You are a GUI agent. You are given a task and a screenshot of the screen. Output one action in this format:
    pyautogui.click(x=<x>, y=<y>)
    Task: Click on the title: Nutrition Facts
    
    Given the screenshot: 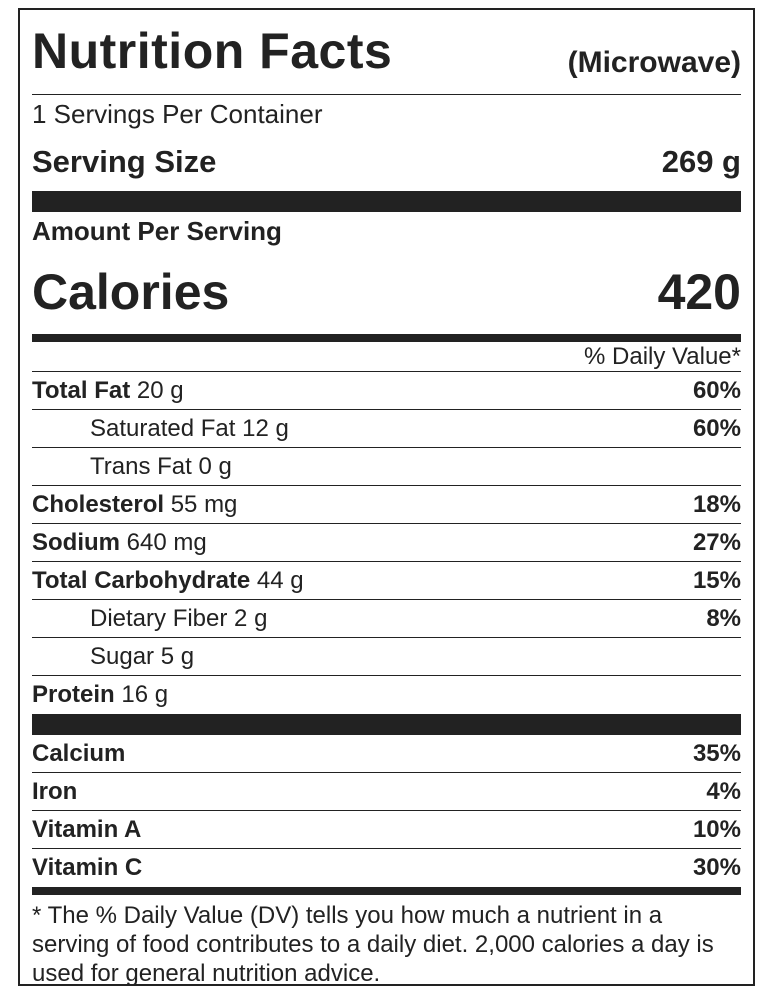 What is the action you would take?
    pyautogui.click(x=212, y=51)
    